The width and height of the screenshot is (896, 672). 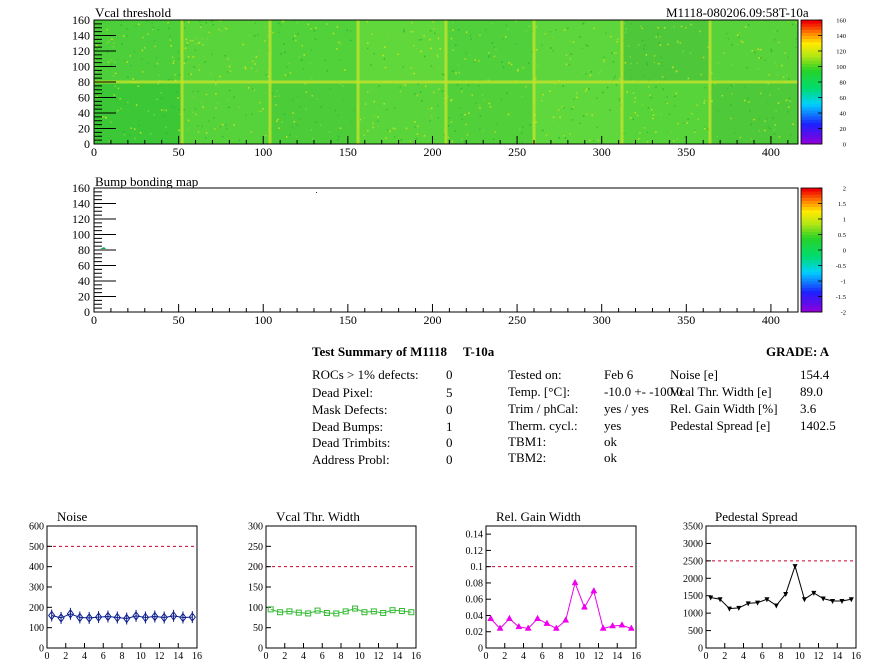 I want to click on y-tick-label: 140, so click(x=81, y=36).